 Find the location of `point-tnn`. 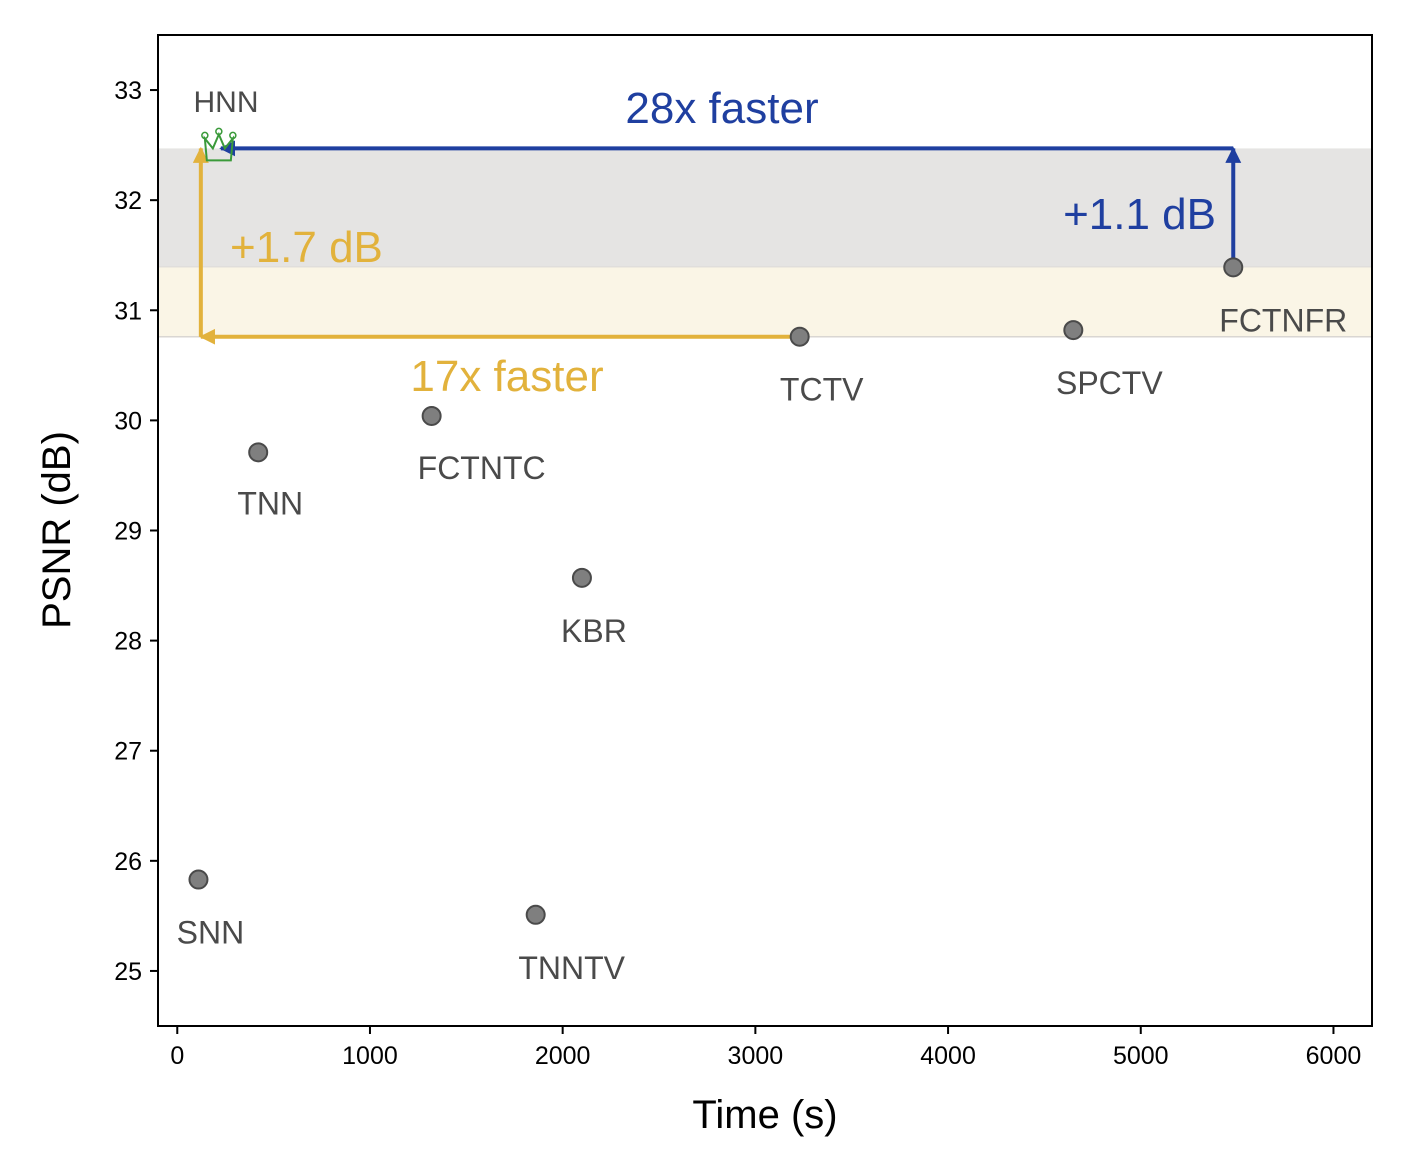

point-tnn is located at coordinates (258, 452).